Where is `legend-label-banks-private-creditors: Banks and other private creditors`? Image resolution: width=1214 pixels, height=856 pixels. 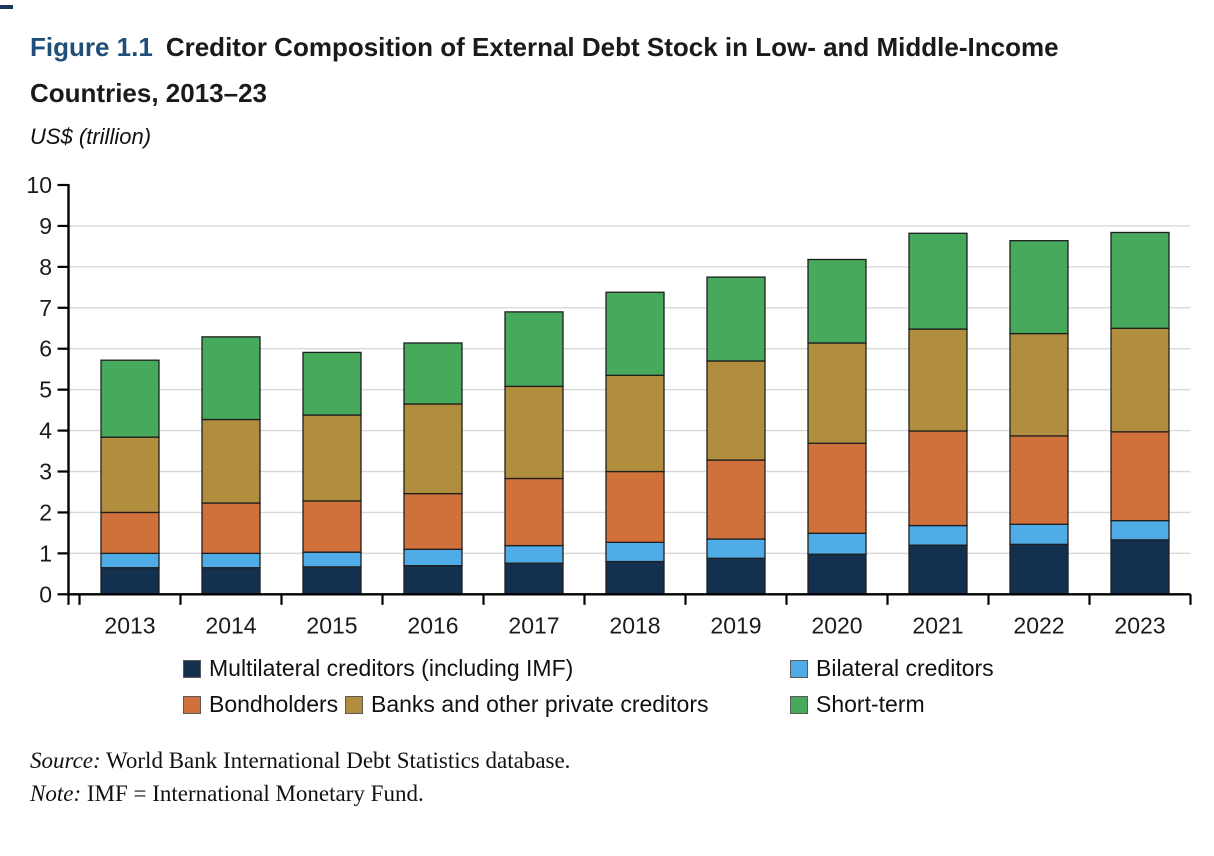 legend-label-banks-private-creditors: Banks and other private creditors is located at coordinates (540, 704).